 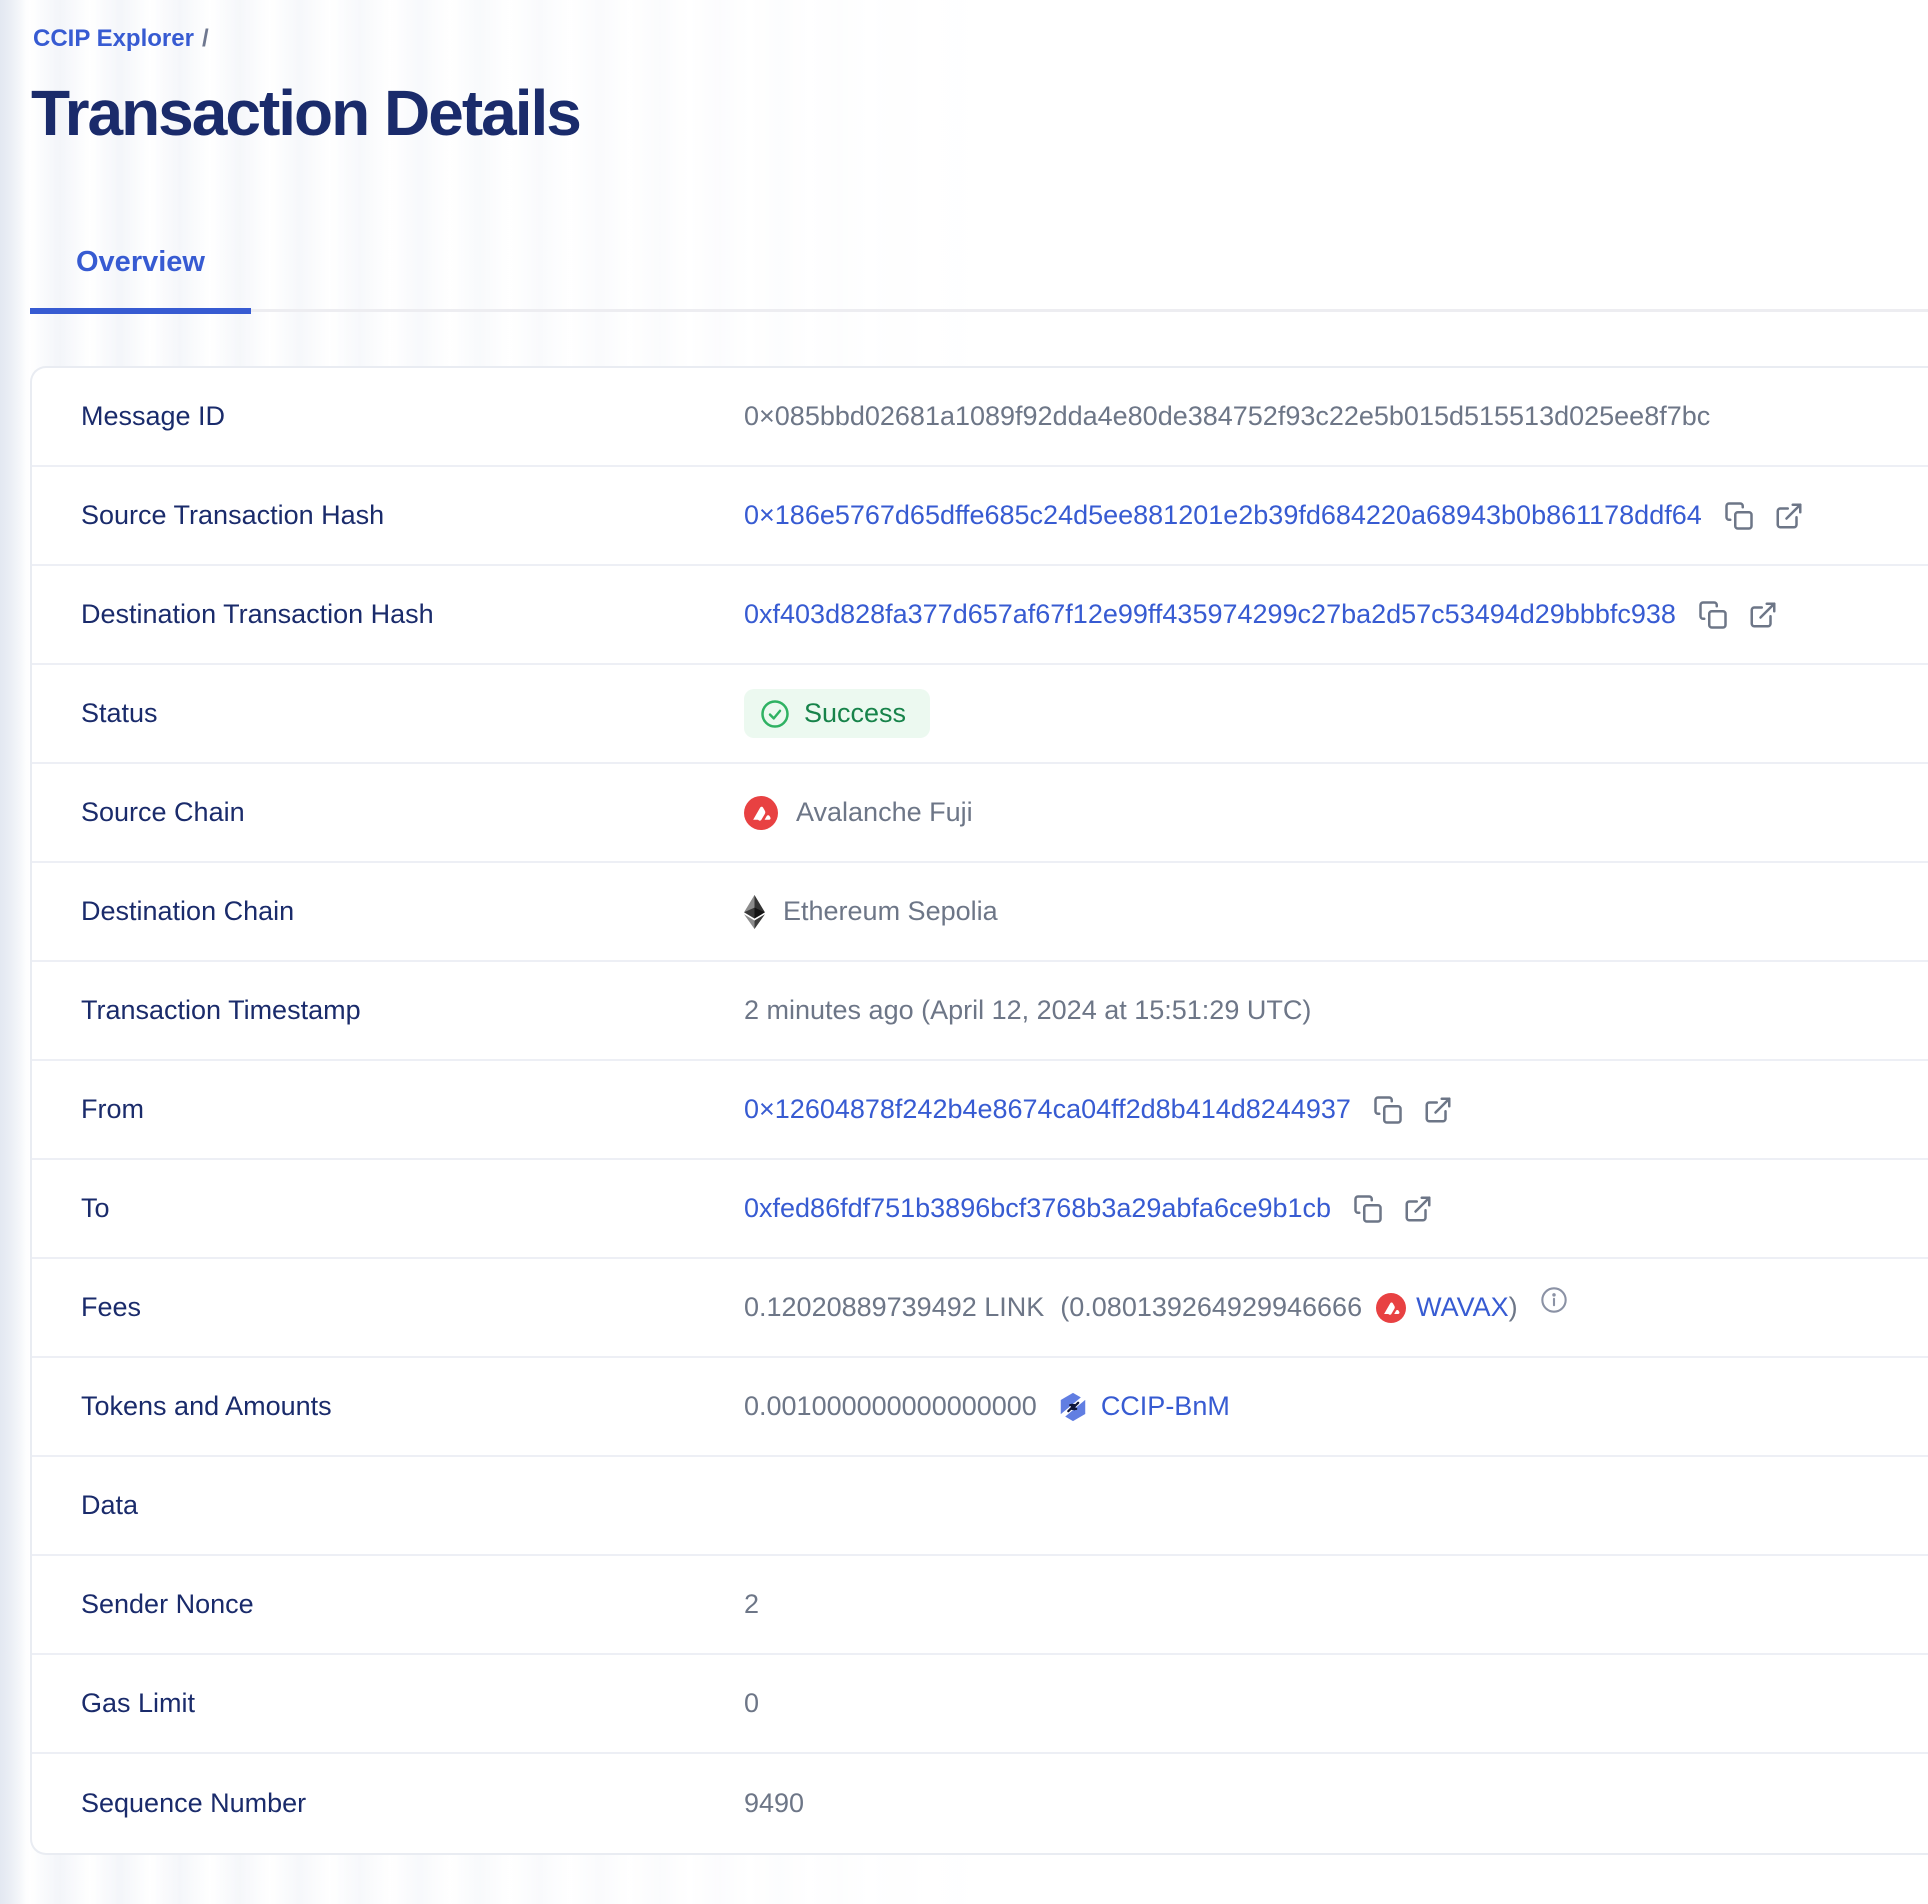 What do you see at coordinates (95, 1208) in the screenshot?
I see `row-label: To` at bounding box center [95, 1208].